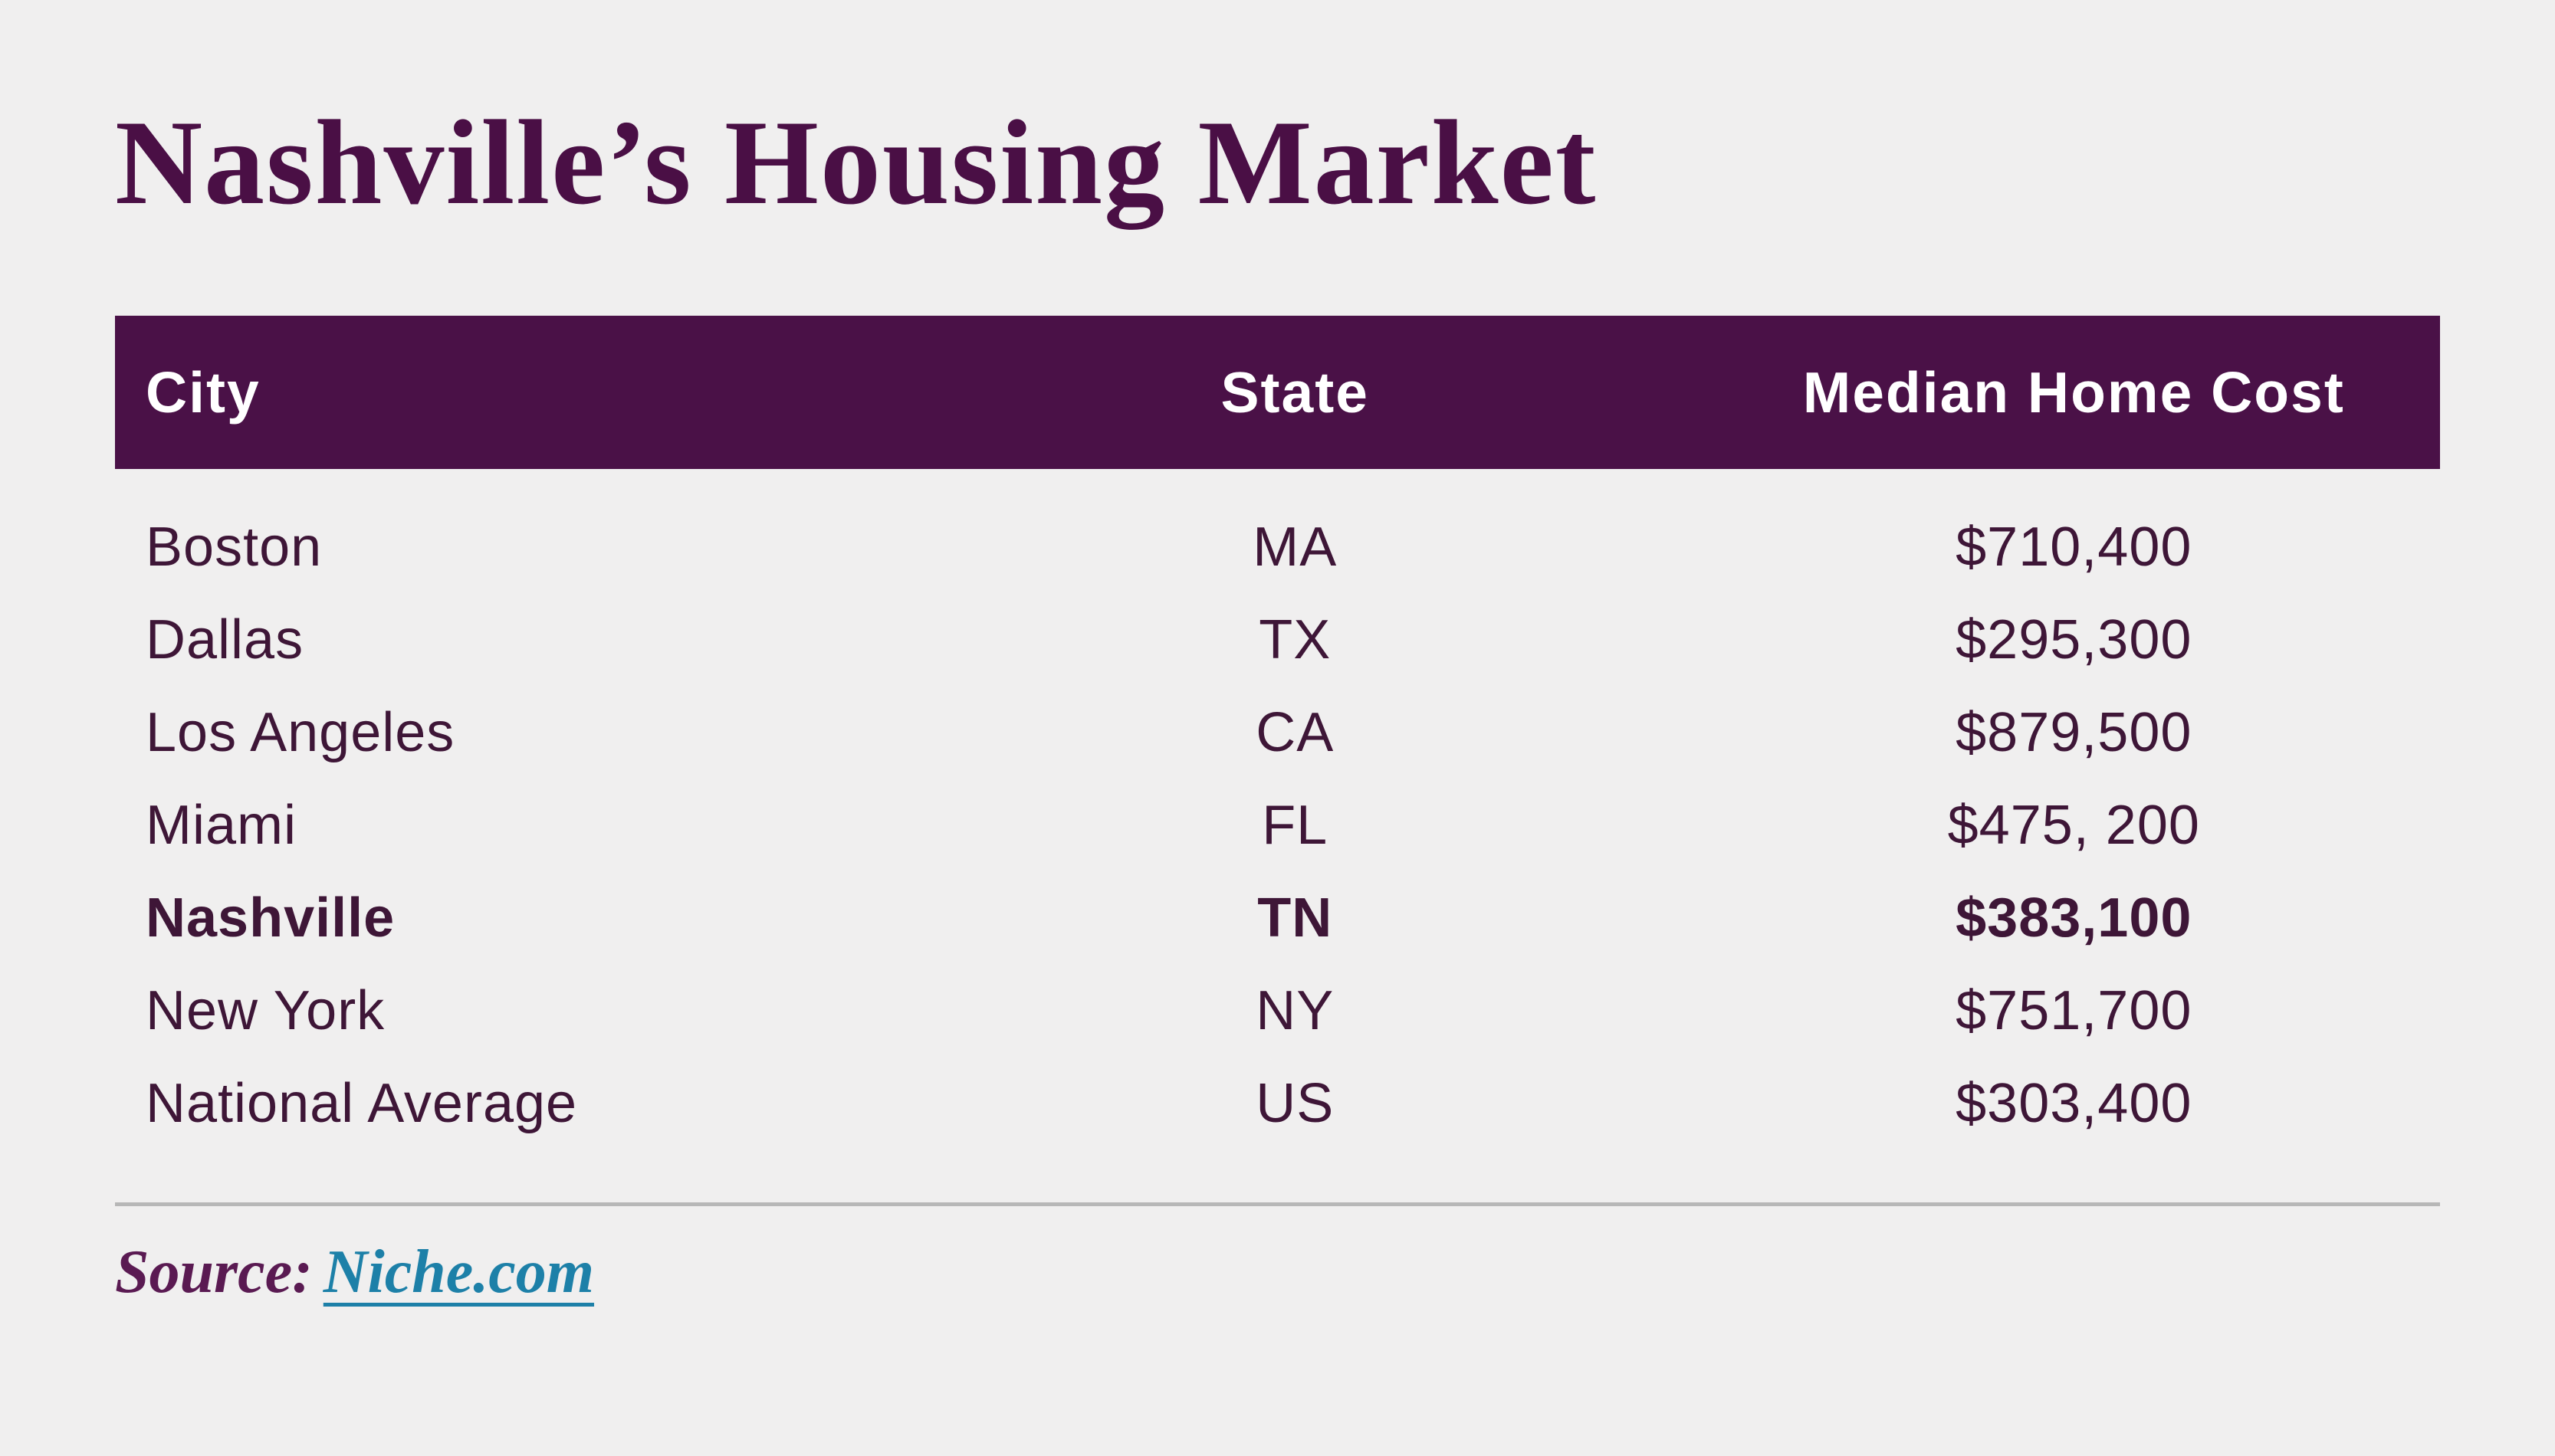  I want to click on table-header-row: City State Median Home Cost, so click(1277, 392).